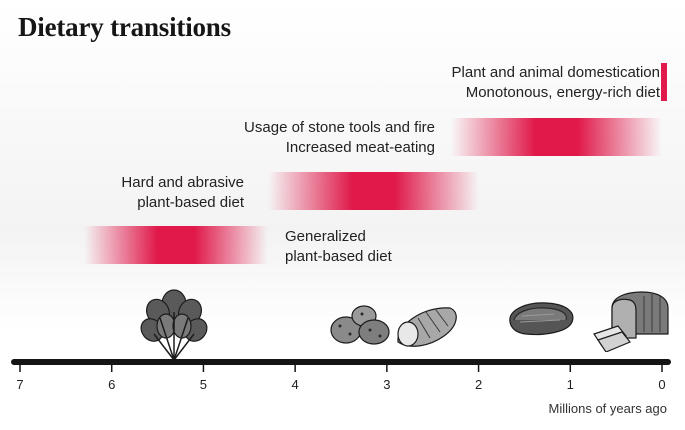  What do you see at coordinates (555, 72) in the screenshot?
I see `range-label-line: Plant and animal domestication` at bounding box center [555, 72].